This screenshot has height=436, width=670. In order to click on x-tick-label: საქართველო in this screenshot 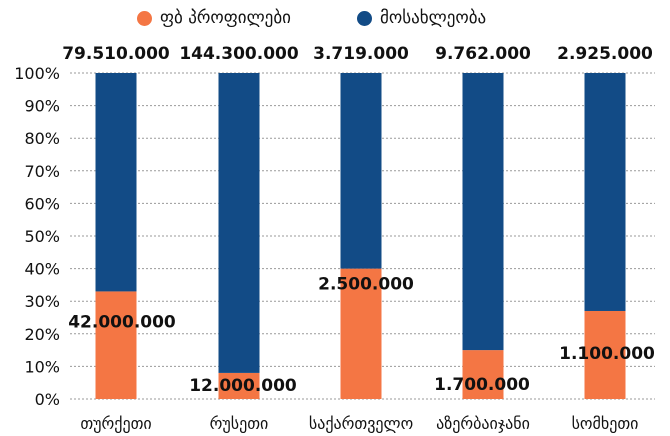, I will do `click(361, 423)`.